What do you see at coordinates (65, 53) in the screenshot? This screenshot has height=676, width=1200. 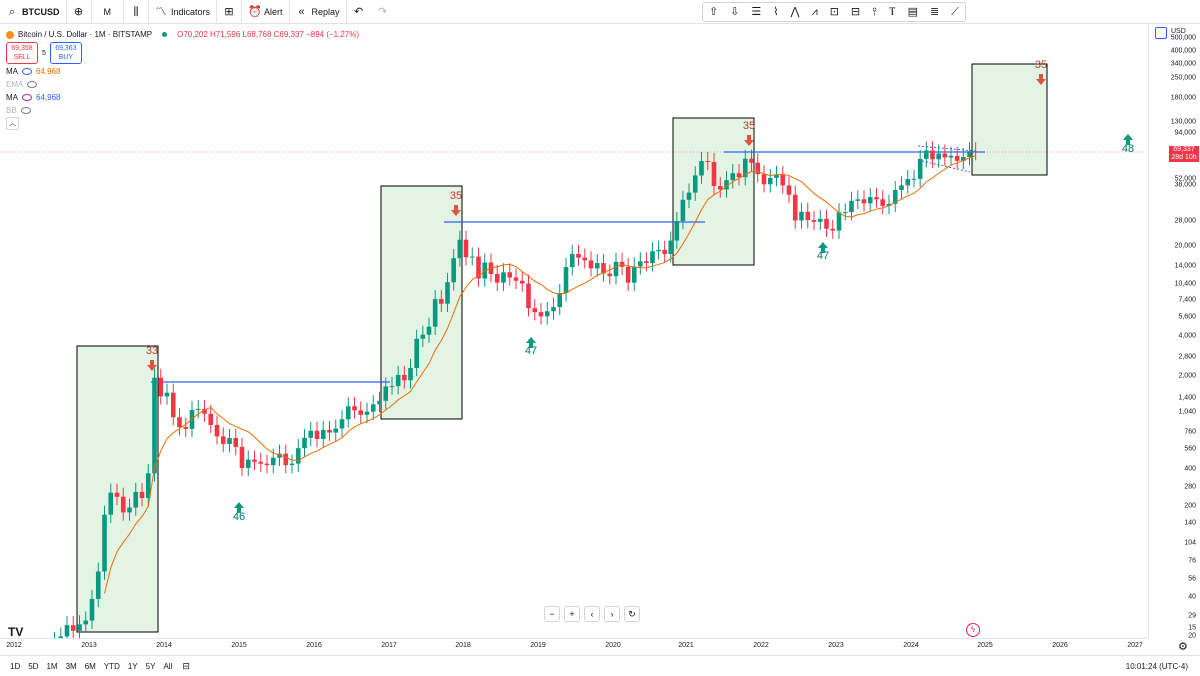 I see `buy-button: 69,363 BUY` at bounding box center [65, 53].